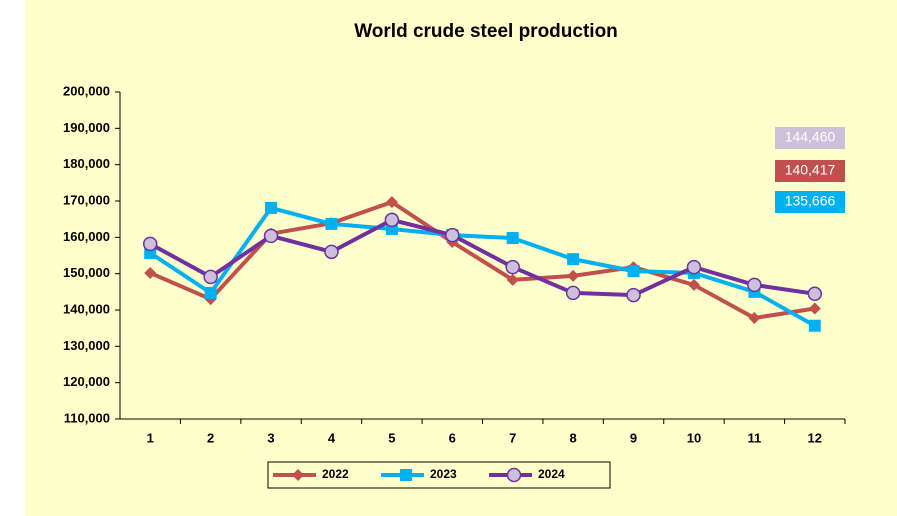  I want to click on y-tick-label: 170,000, so click(86, 199).